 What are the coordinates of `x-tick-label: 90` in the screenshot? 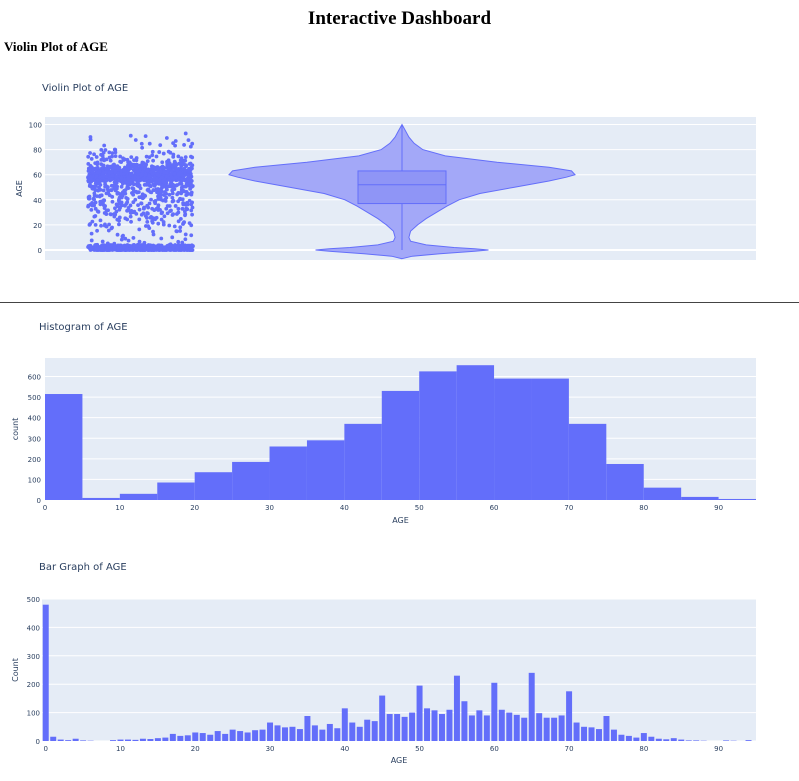 It's located at (718, 749).